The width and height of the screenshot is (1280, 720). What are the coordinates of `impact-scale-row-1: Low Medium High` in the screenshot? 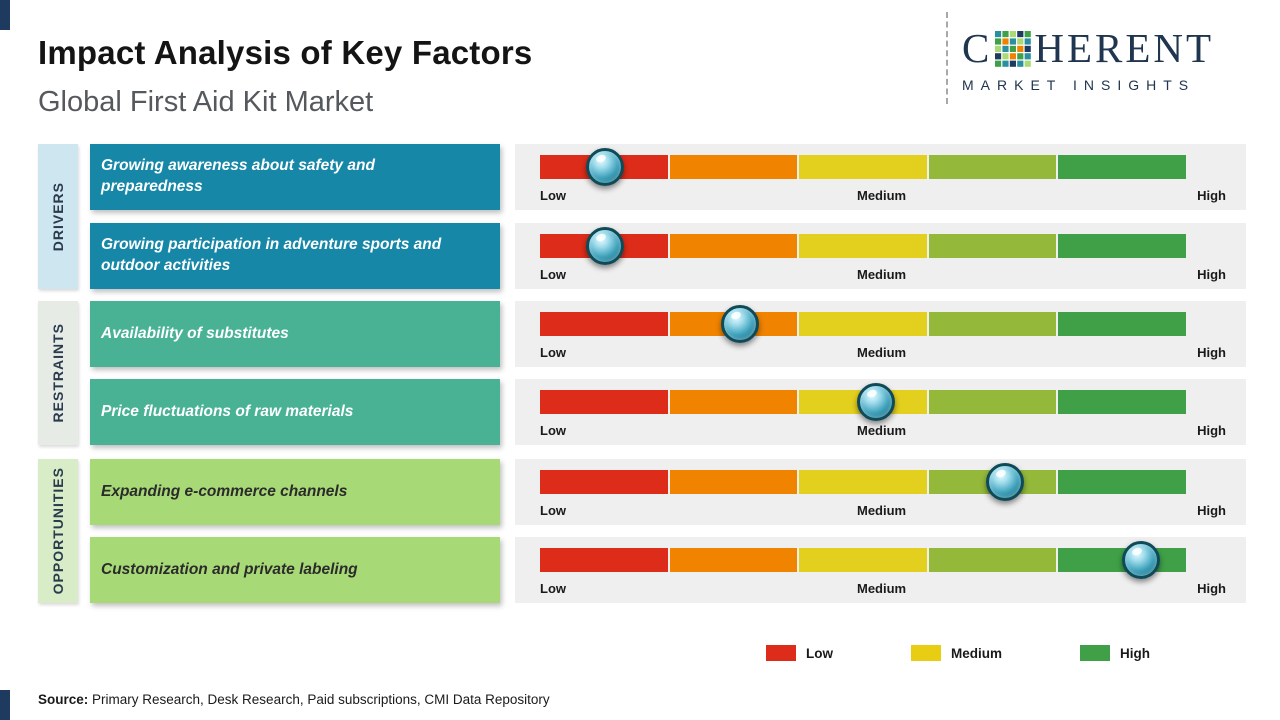 It's located at (880, 177).